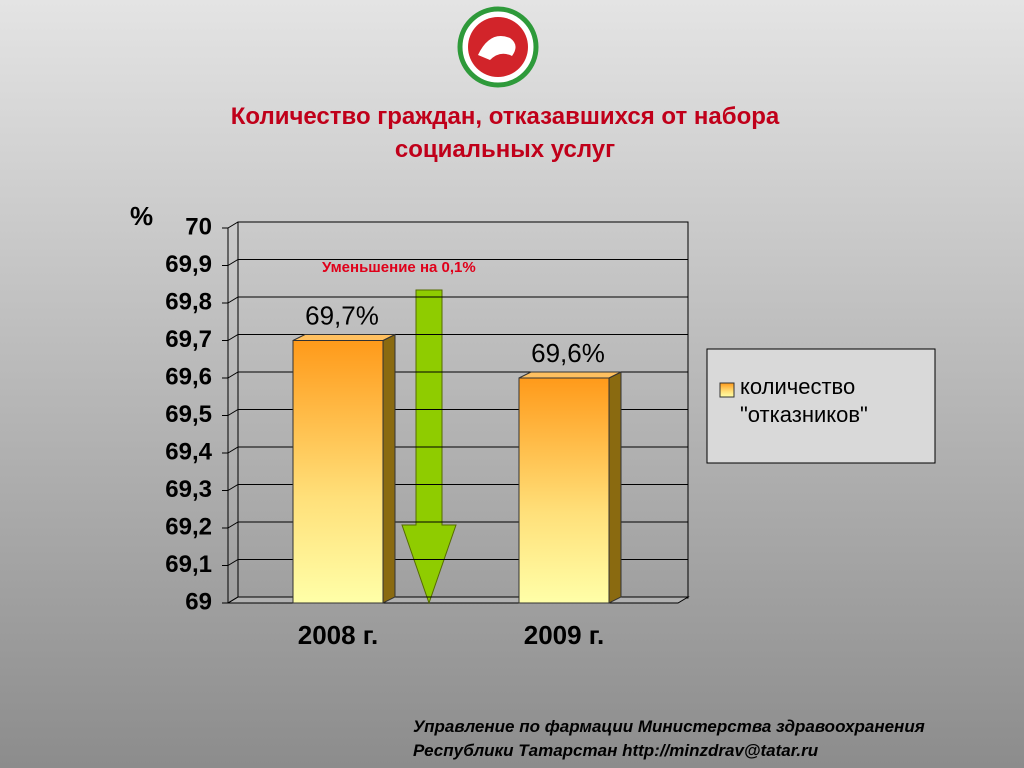  I want to click on legend-text-box: количество "отказников", so click(804, 400).